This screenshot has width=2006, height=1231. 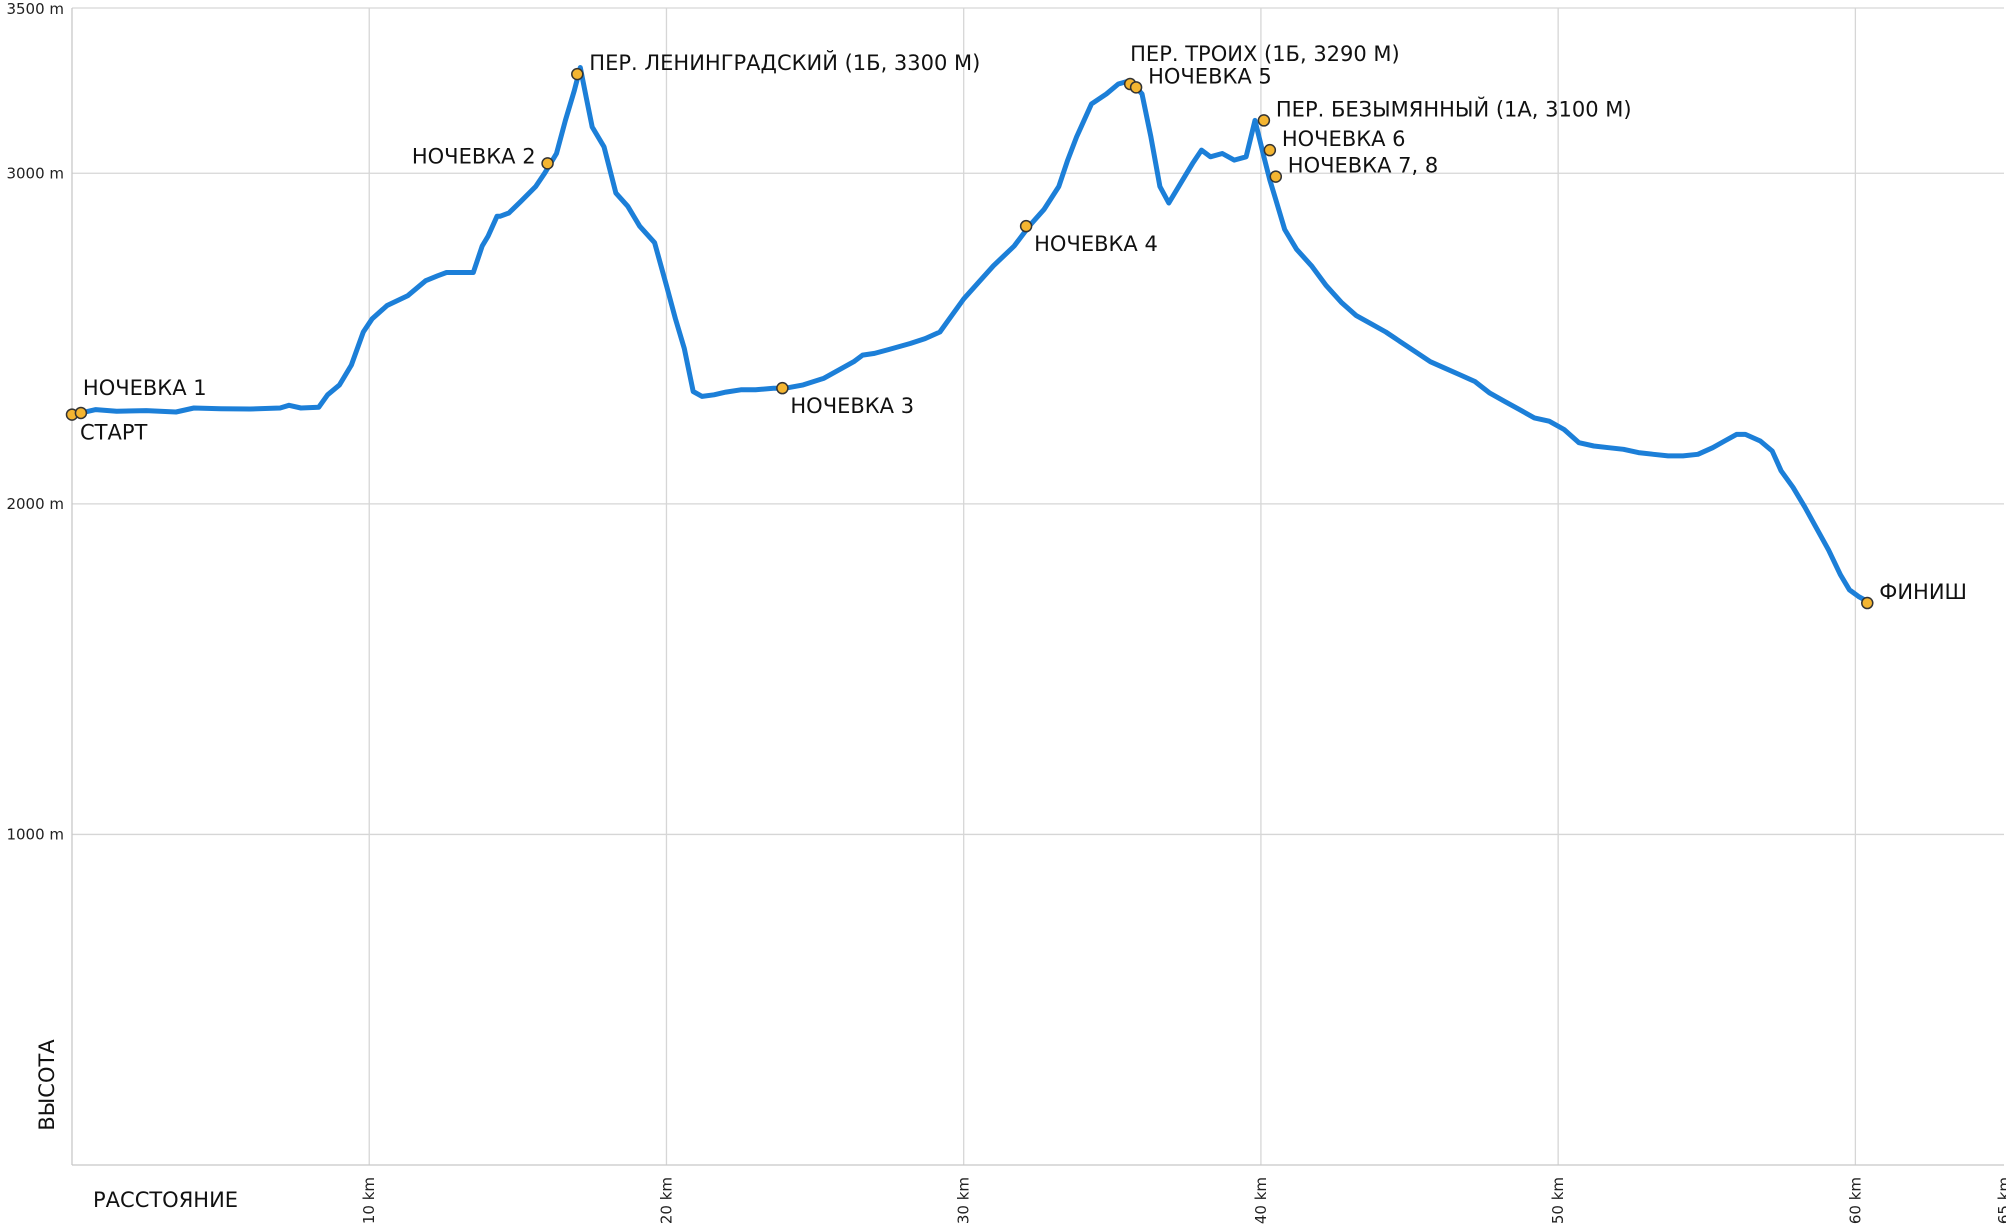 What do you see at coordinates (852, 406) in the screenshot?
I see `waypoint-label: НОЧЕВКА 3` at bounding box center [852, 406].